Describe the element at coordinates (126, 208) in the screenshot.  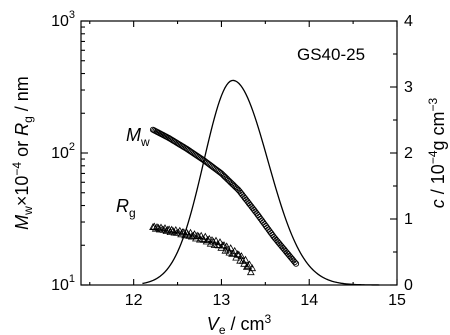
I see `series-label-rg: Rg` at that location.